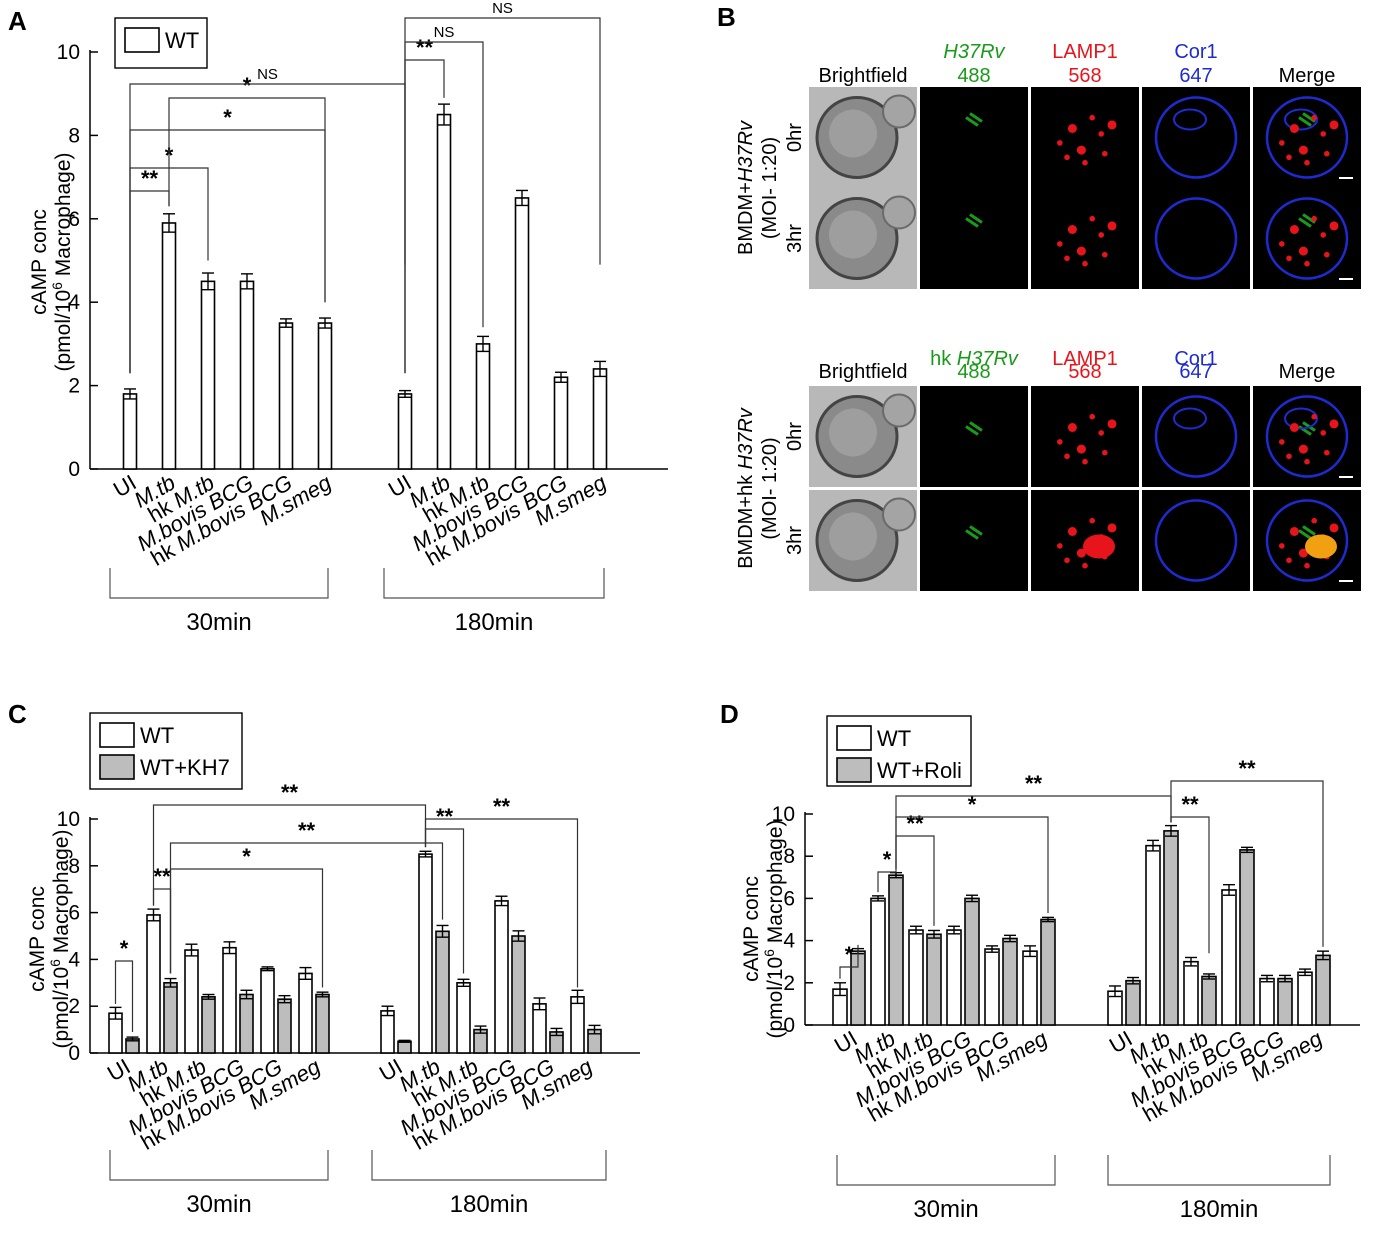 The height and width of the screenshot is (1237, 1397). Describe the element at coordinates (854, 770) in the screenshot. I see `legend-swatch` at that location.